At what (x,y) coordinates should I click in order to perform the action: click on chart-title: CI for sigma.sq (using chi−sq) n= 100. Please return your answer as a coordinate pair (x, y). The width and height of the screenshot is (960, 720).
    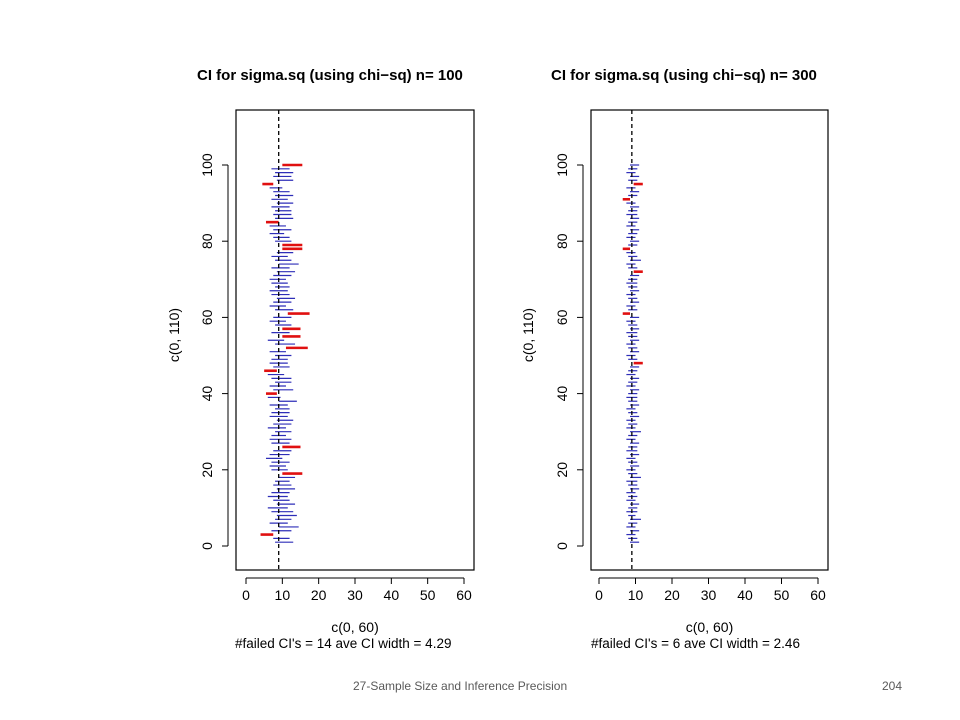
    Looking at the image, I should click on (330, 75).